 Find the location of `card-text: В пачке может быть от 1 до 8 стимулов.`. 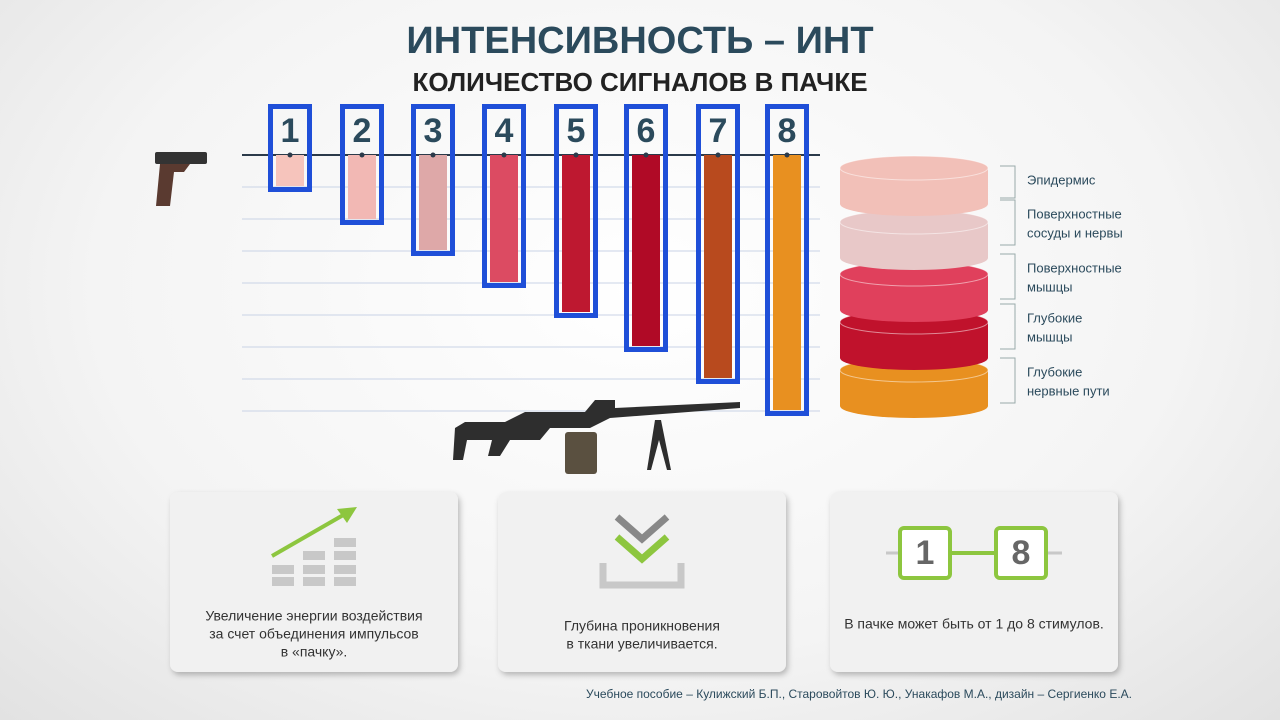

card-text: В пачке может быть от 1 до 8 стимулов. is located at coordinates (974, 624).